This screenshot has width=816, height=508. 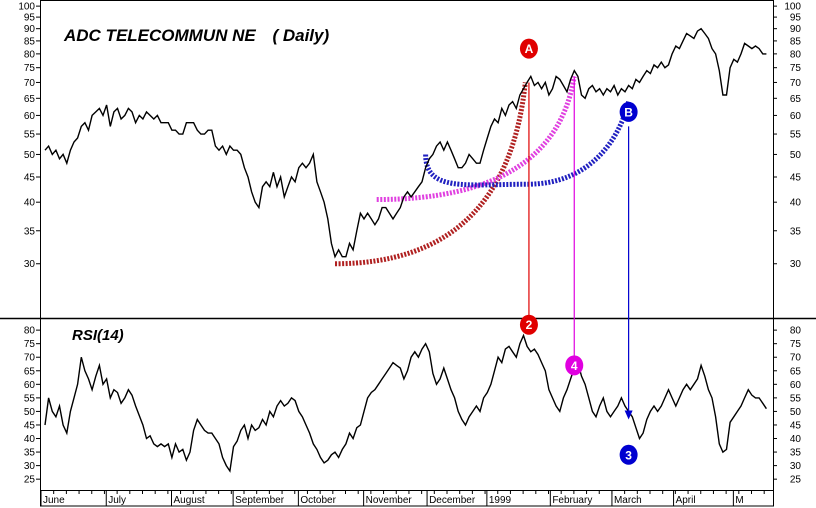 What do you see at coordinates (260, 500) in the screenshot?
I see `month-label: September` at bounding box center [260, 500].